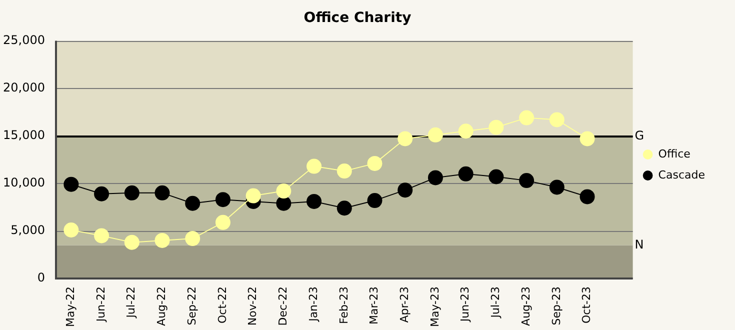 Image resolution: width=735 pixels, height=330 pixels. What do you see at coordinates (465, 304) in the screenshot?
I see `x-tick-label: Jun-23` at bounding box center [465, 304].